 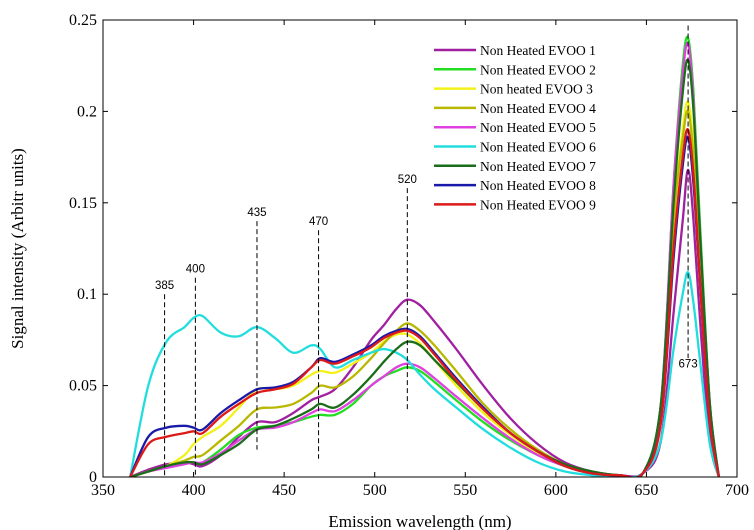 I want to click on annotation-label-520: 520, so click(x=407, y=180).